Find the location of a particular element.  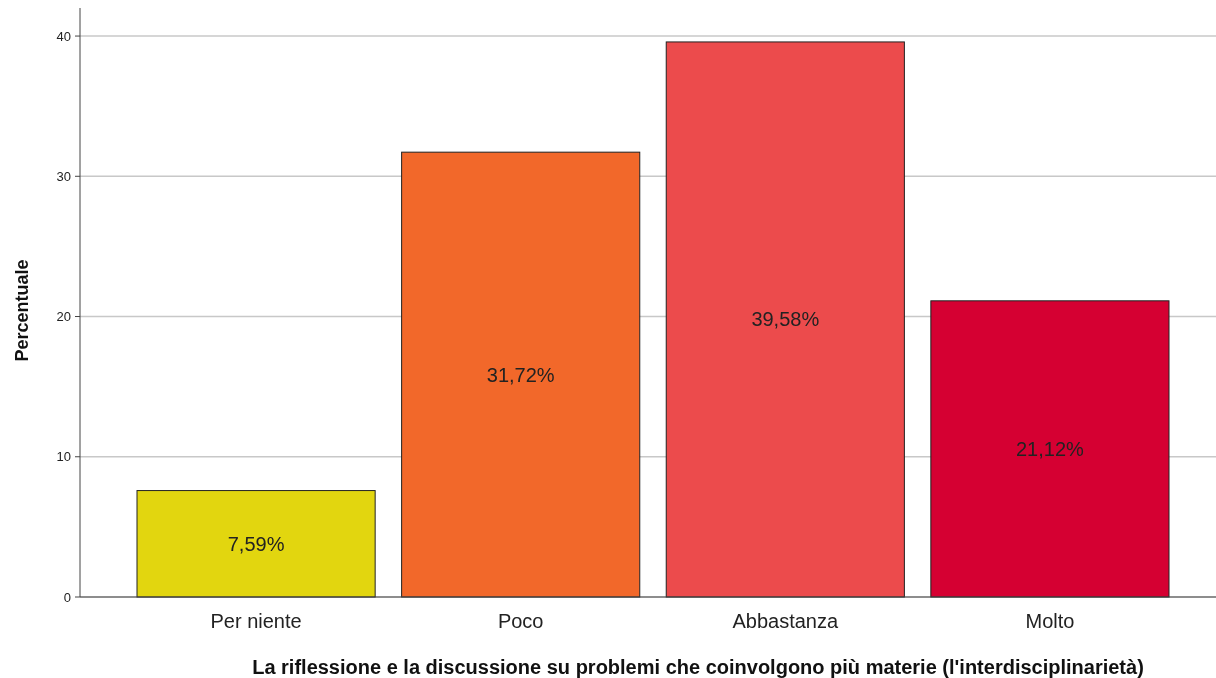

y-tick-label: 40 is located at coordinates (63, 36).